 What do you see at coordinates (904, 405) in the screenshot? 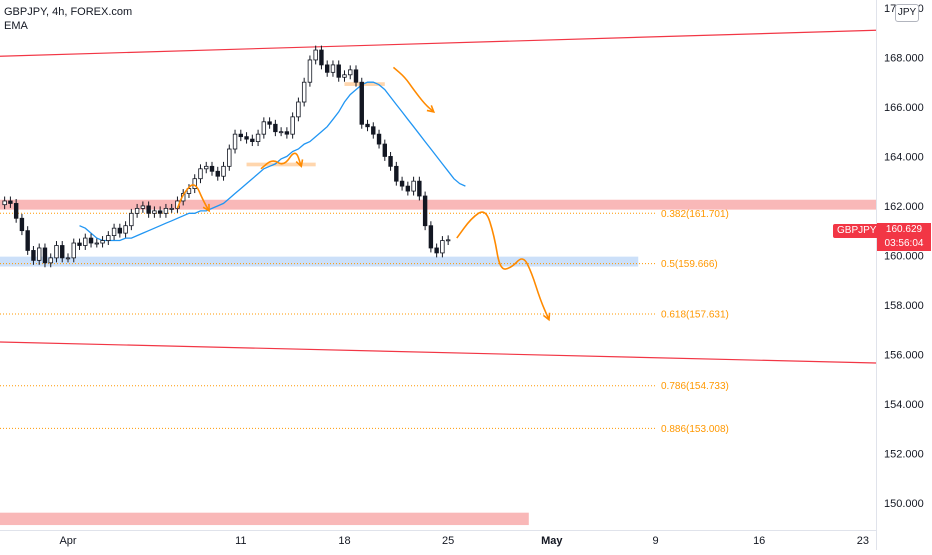
I see `y-tick-label: 154.000` at bounding box center [904, 405].